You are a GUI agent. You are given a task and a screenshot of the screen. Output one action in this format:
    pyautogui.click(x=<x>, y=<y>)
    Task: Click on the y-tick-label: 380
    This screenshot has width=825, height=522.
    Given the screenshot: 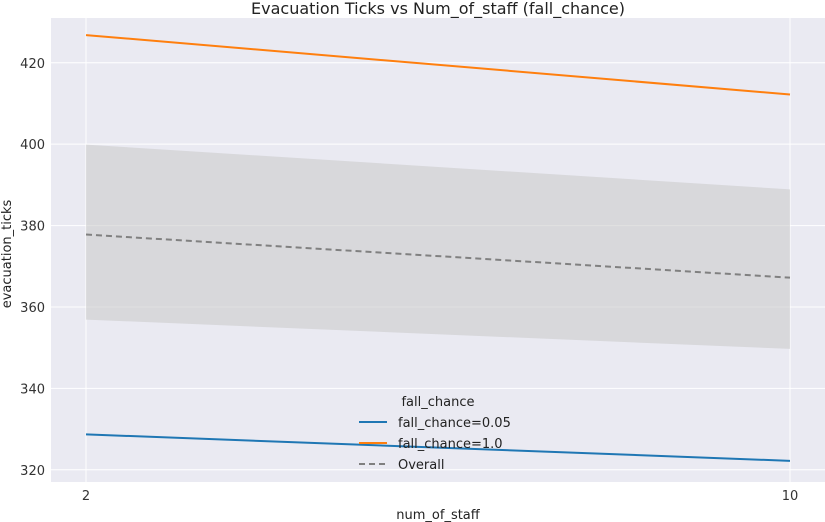 What is the action you would take?
    pyautogui.click(x=32, y=227)
    